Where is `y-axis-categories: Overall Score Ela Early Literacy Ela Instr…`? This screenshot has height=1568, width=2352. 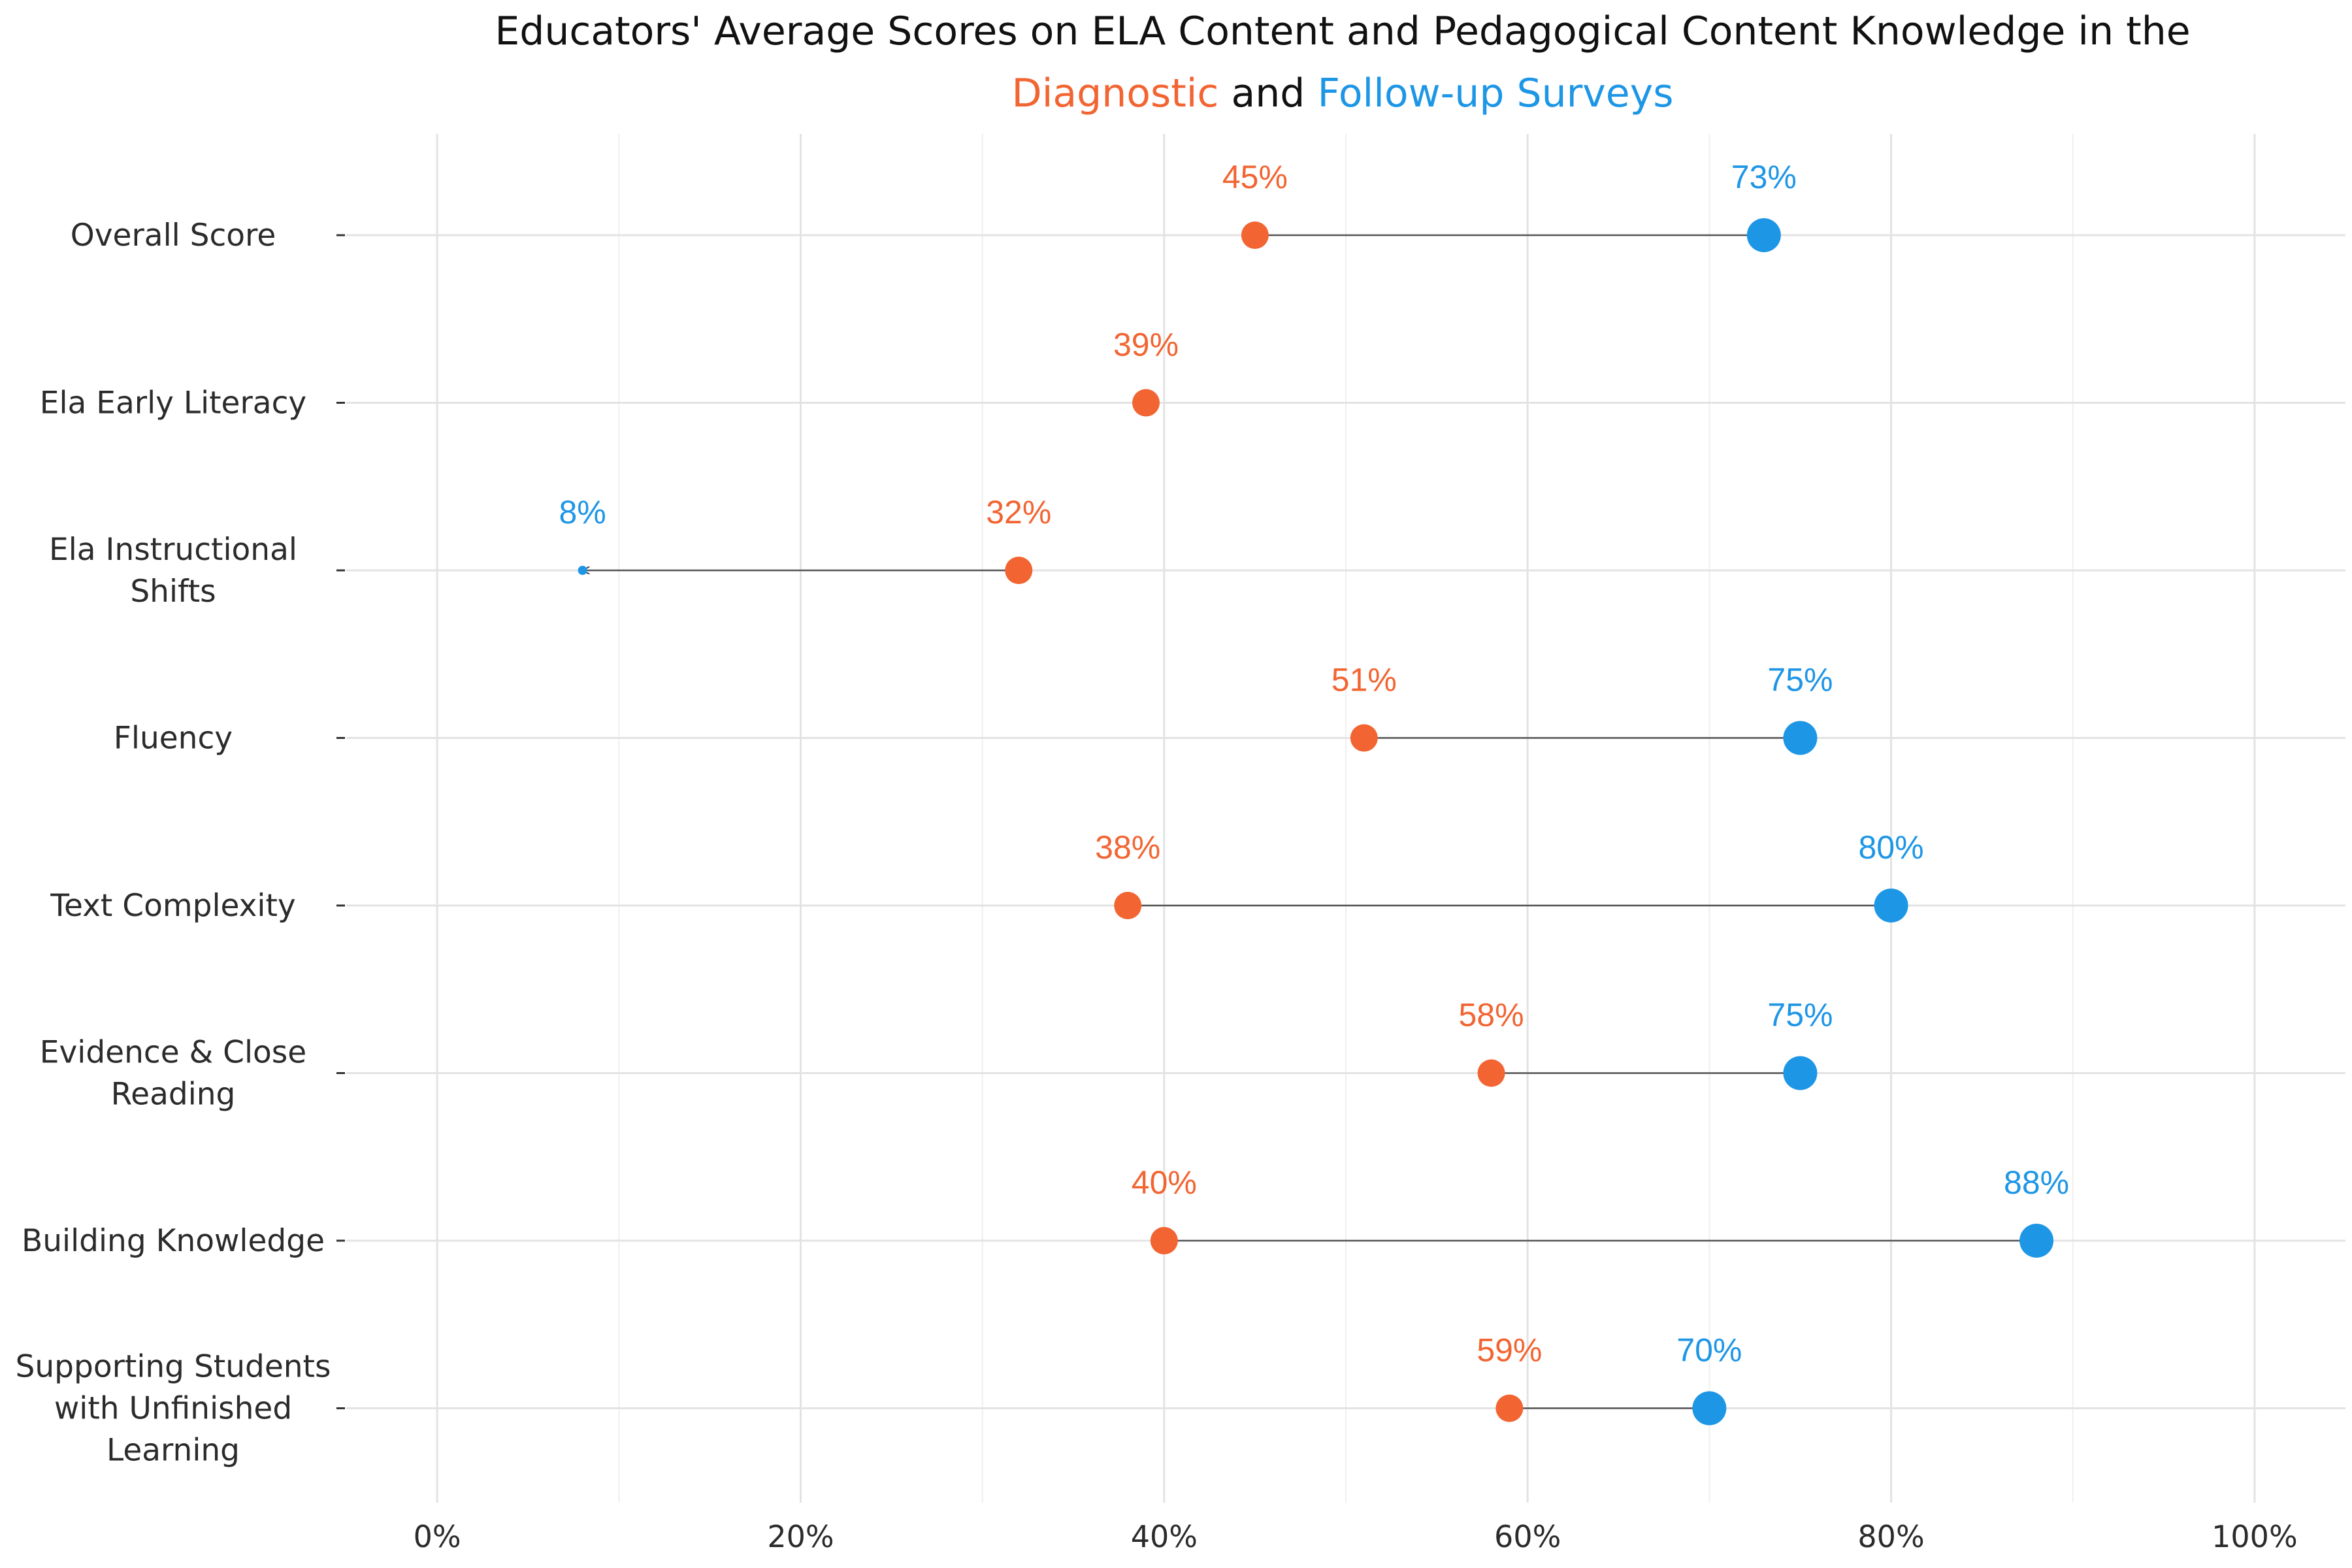 y-axis-categories: Overall Score Ela Early Literacy Ela Instr… is located at coordinates (180, 843).